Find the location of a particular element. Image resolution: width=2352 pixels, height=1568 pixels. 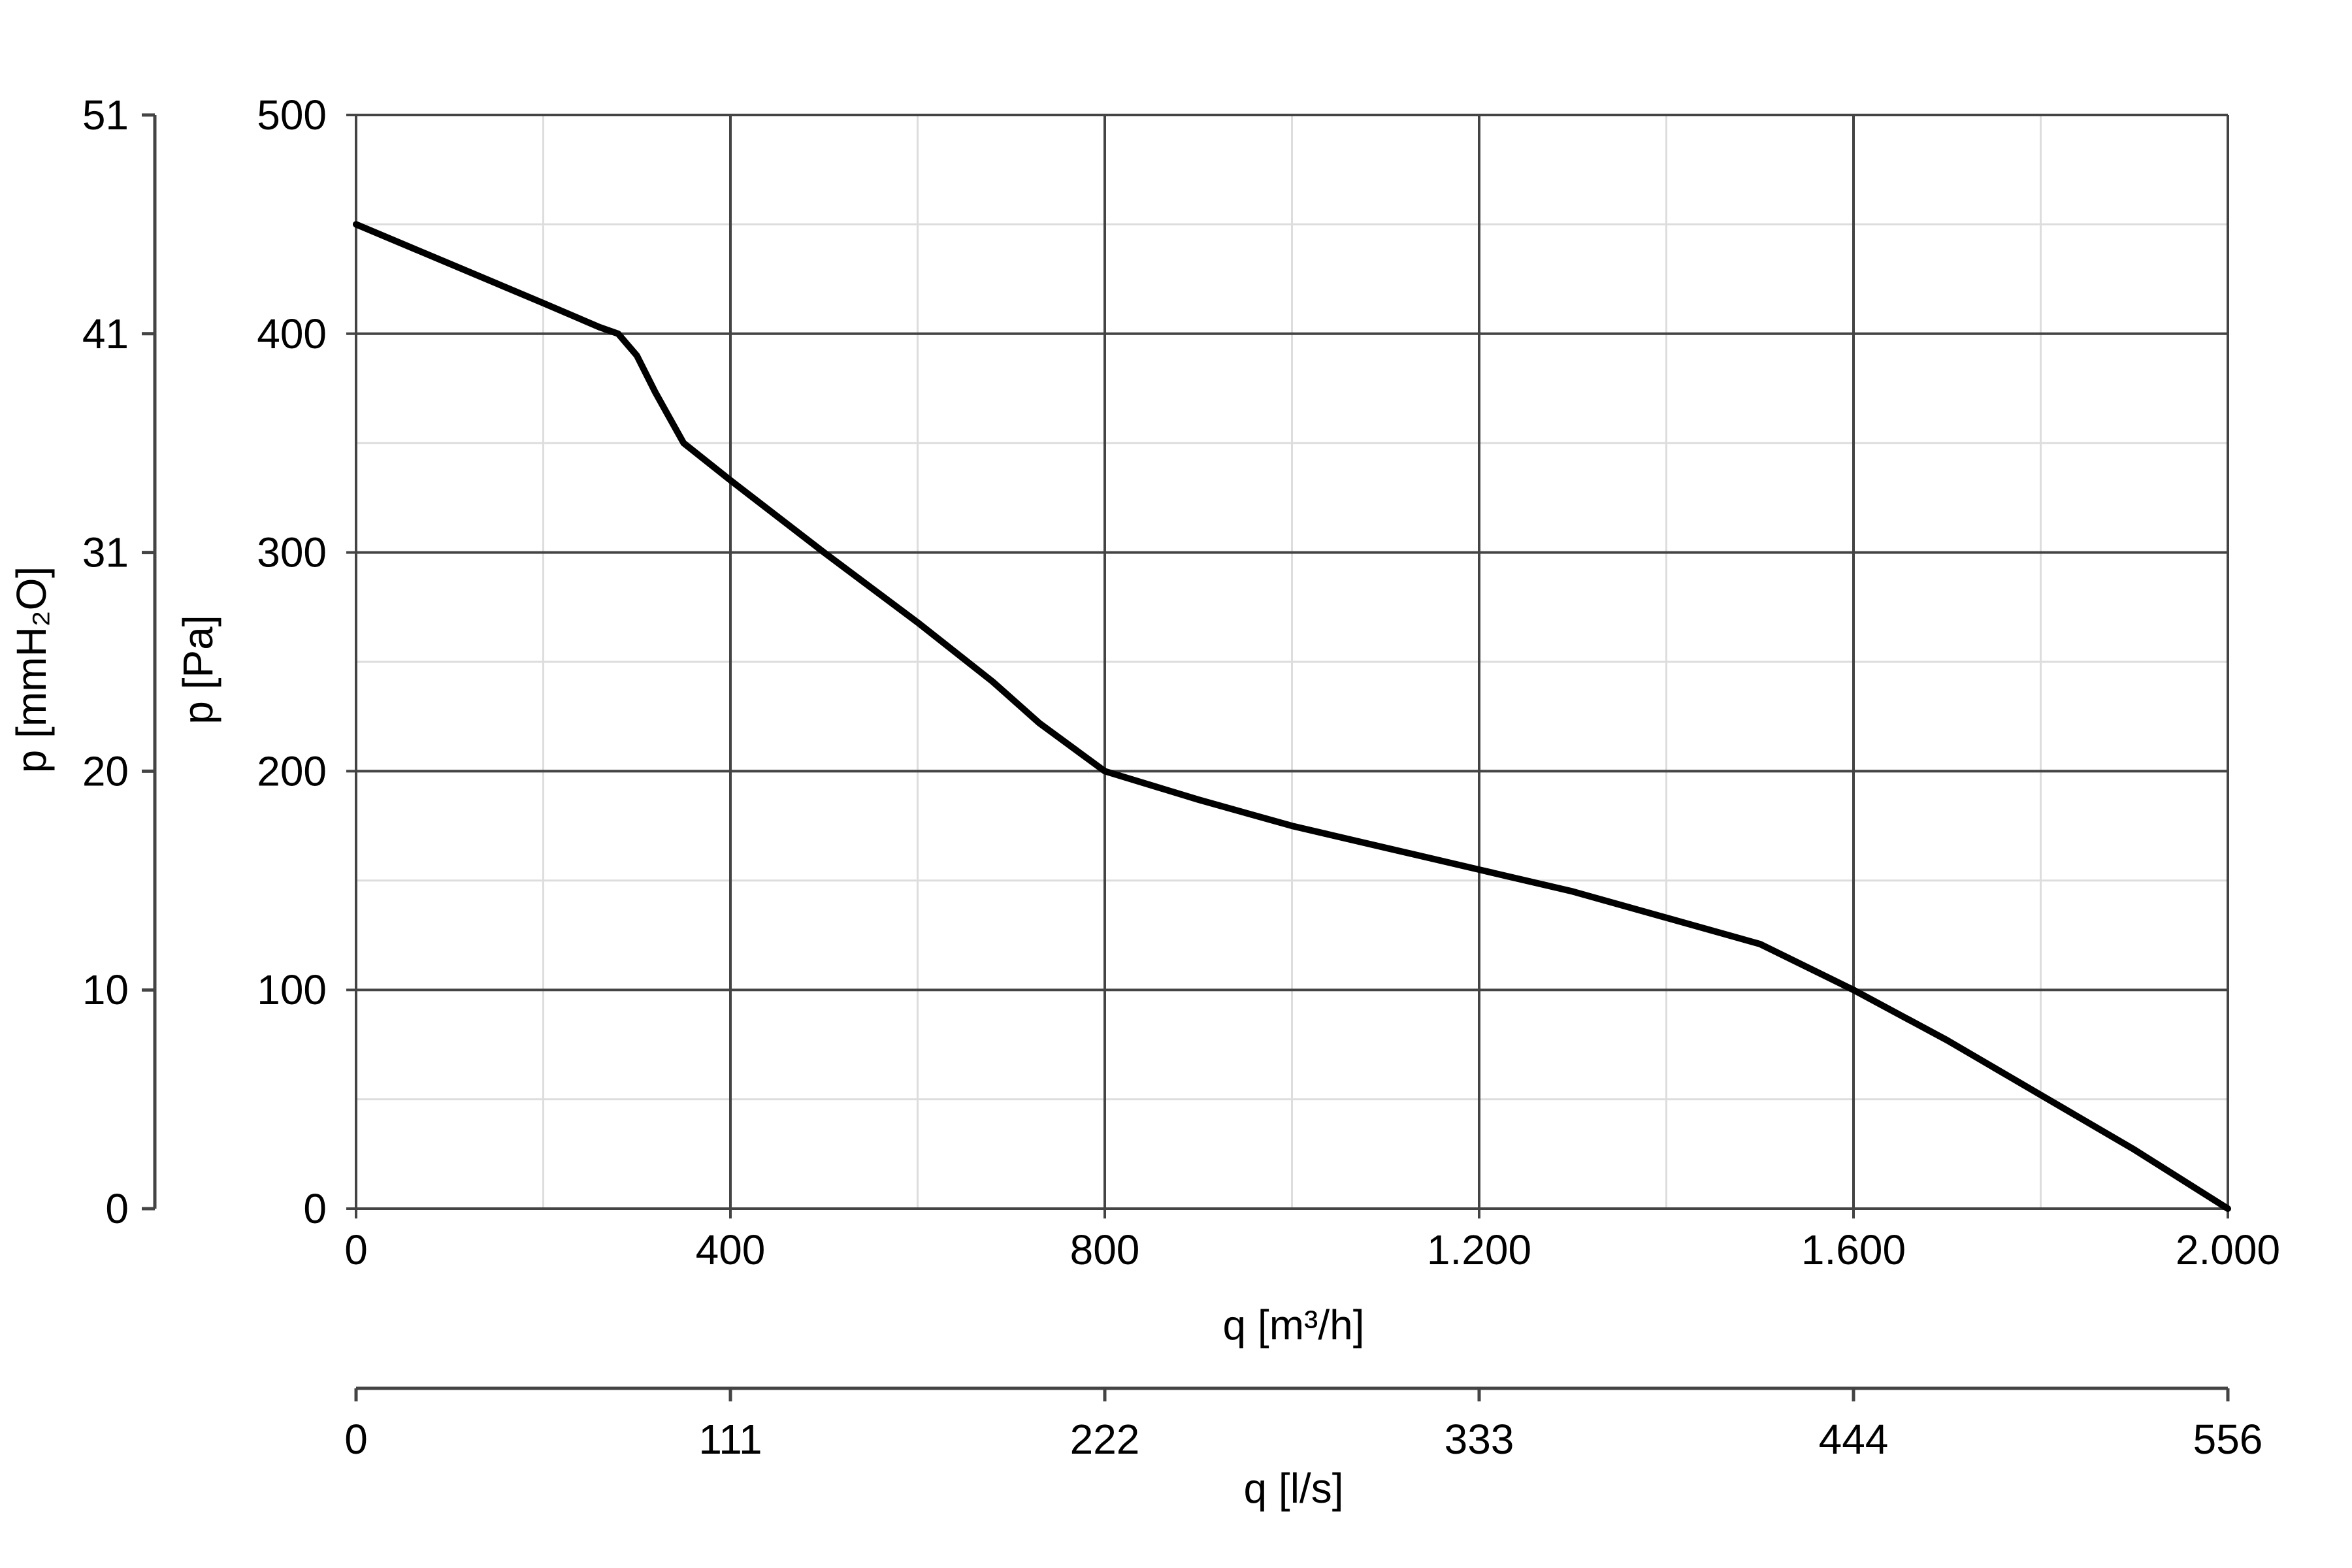

secondary-x-tick-label: 556 is located at coordinates (2228, 1439).